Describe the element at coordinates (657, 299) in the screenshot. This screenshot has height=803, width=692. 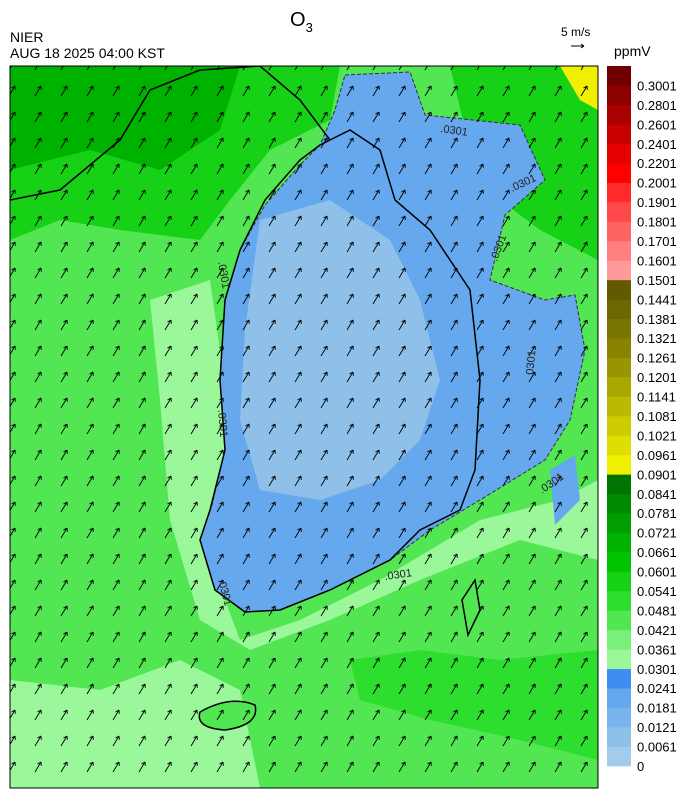
I see `colorbar-label: 0.1441` at that location.